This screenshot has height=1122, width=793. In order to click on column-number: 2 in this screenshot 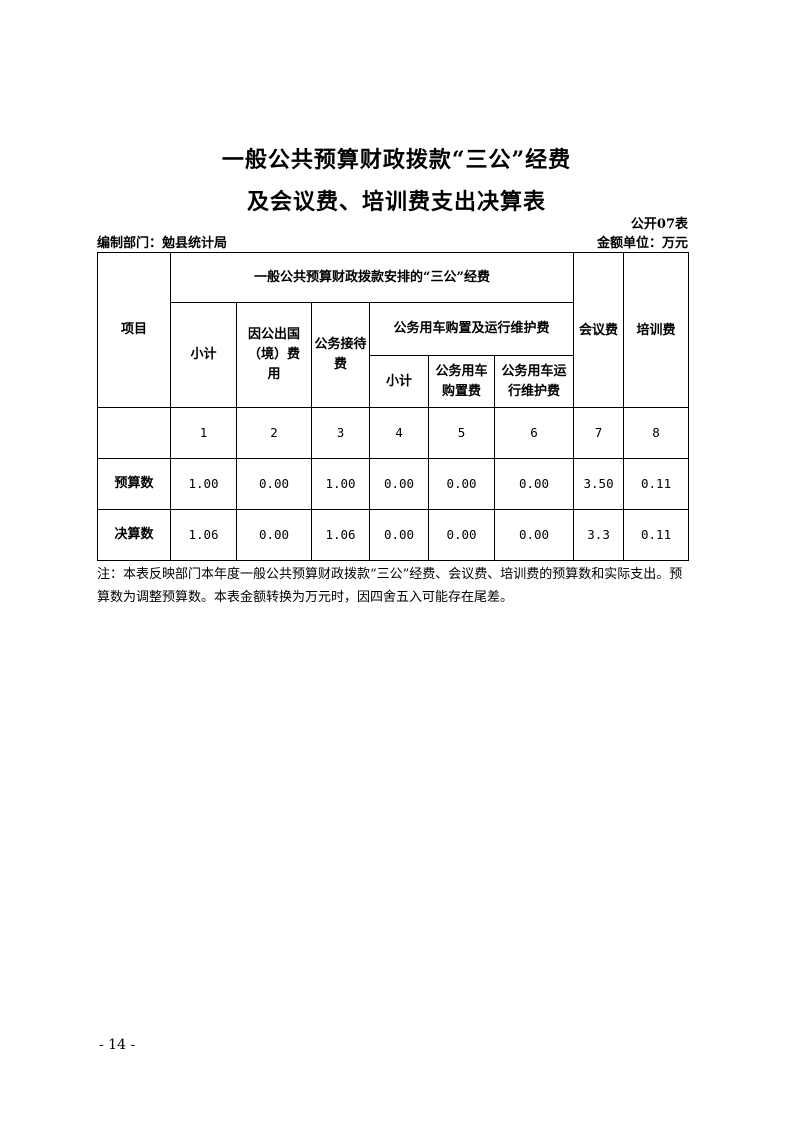, I will do `click(274, 433)`.